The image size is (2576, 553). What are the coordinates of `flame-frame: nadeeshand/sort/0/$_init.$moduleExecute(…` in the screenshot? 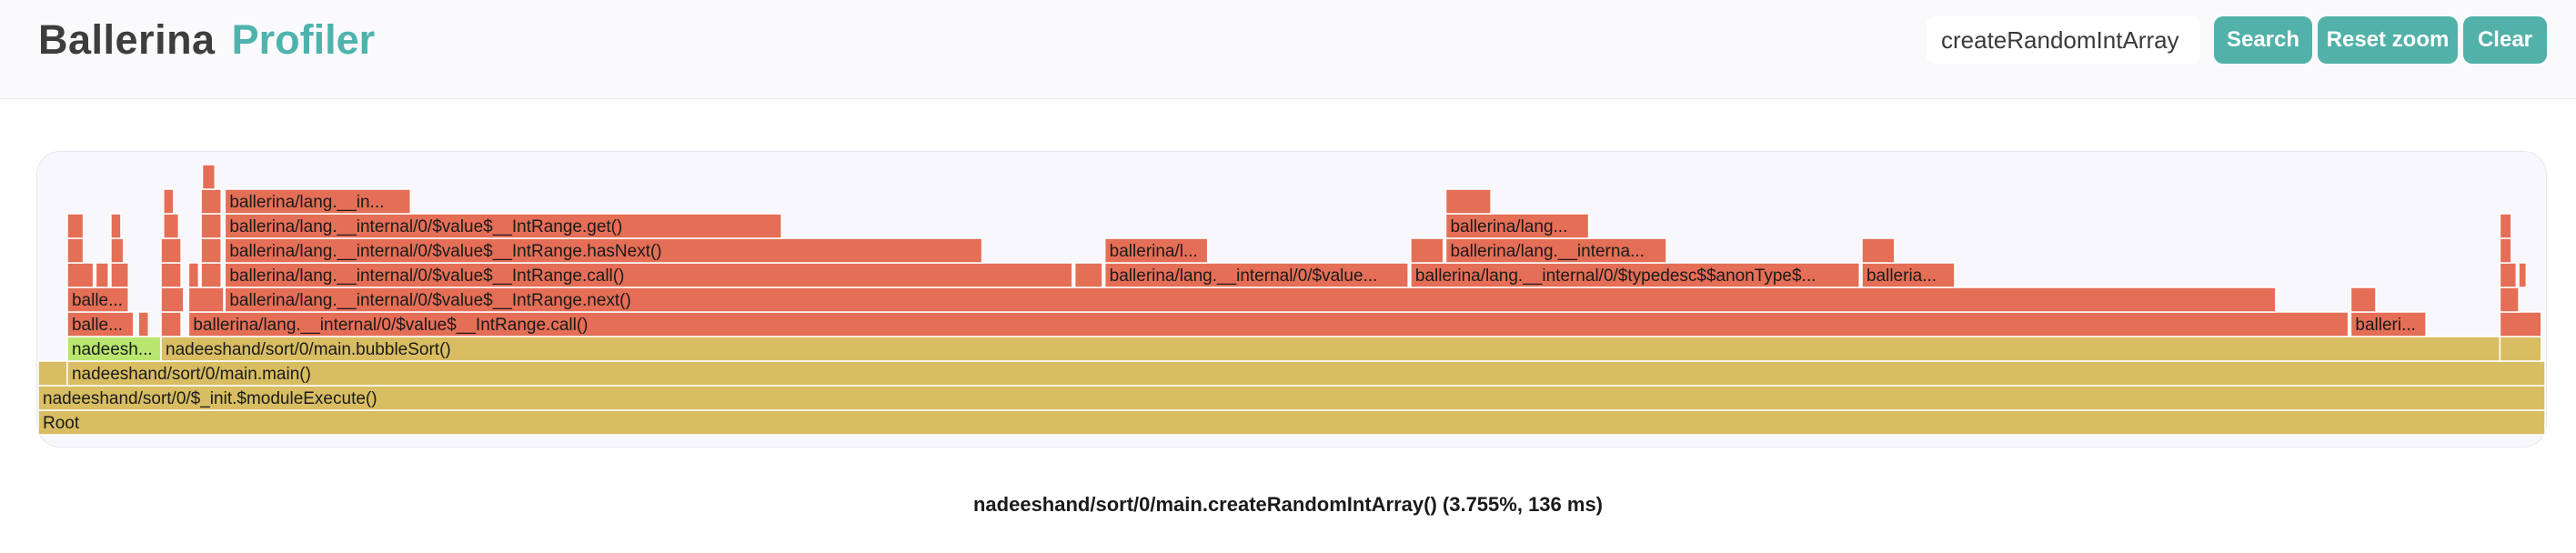 It's located at (1291, 398).